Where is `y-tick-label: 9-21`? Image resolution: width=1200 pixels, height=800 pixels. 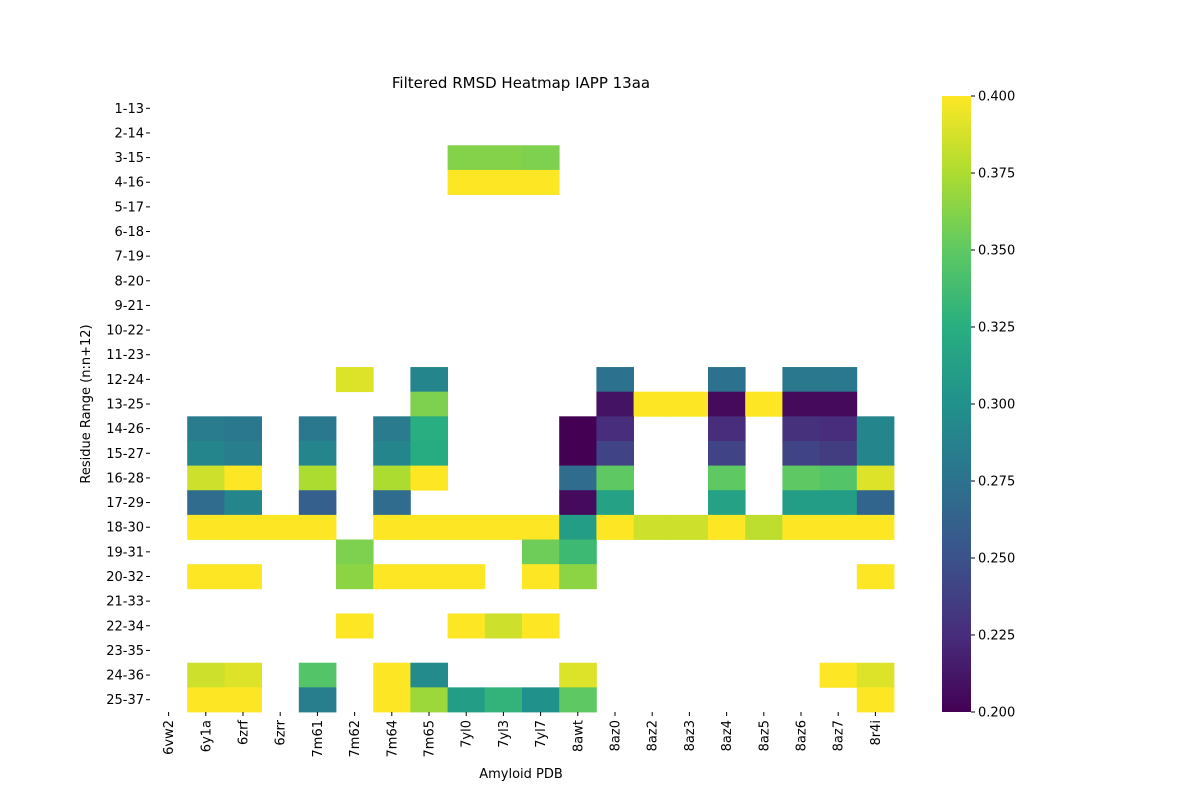
y-tick-label: 9-21 is located at coordinates (129, 306).